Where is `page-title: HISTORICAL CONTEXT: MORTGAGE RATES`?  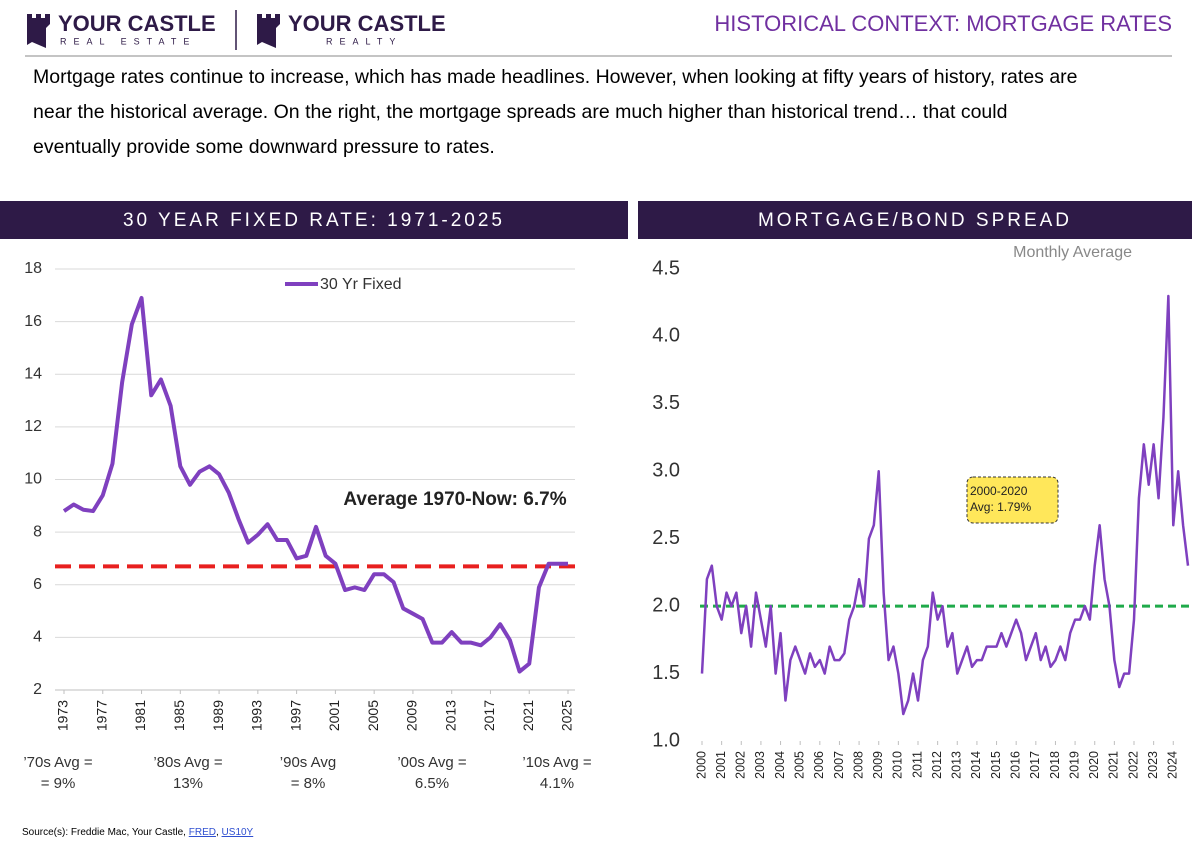
page-title: HISTORICAL CONTEXT: MORTGAGE RATES is located at coordinates (943, 23).